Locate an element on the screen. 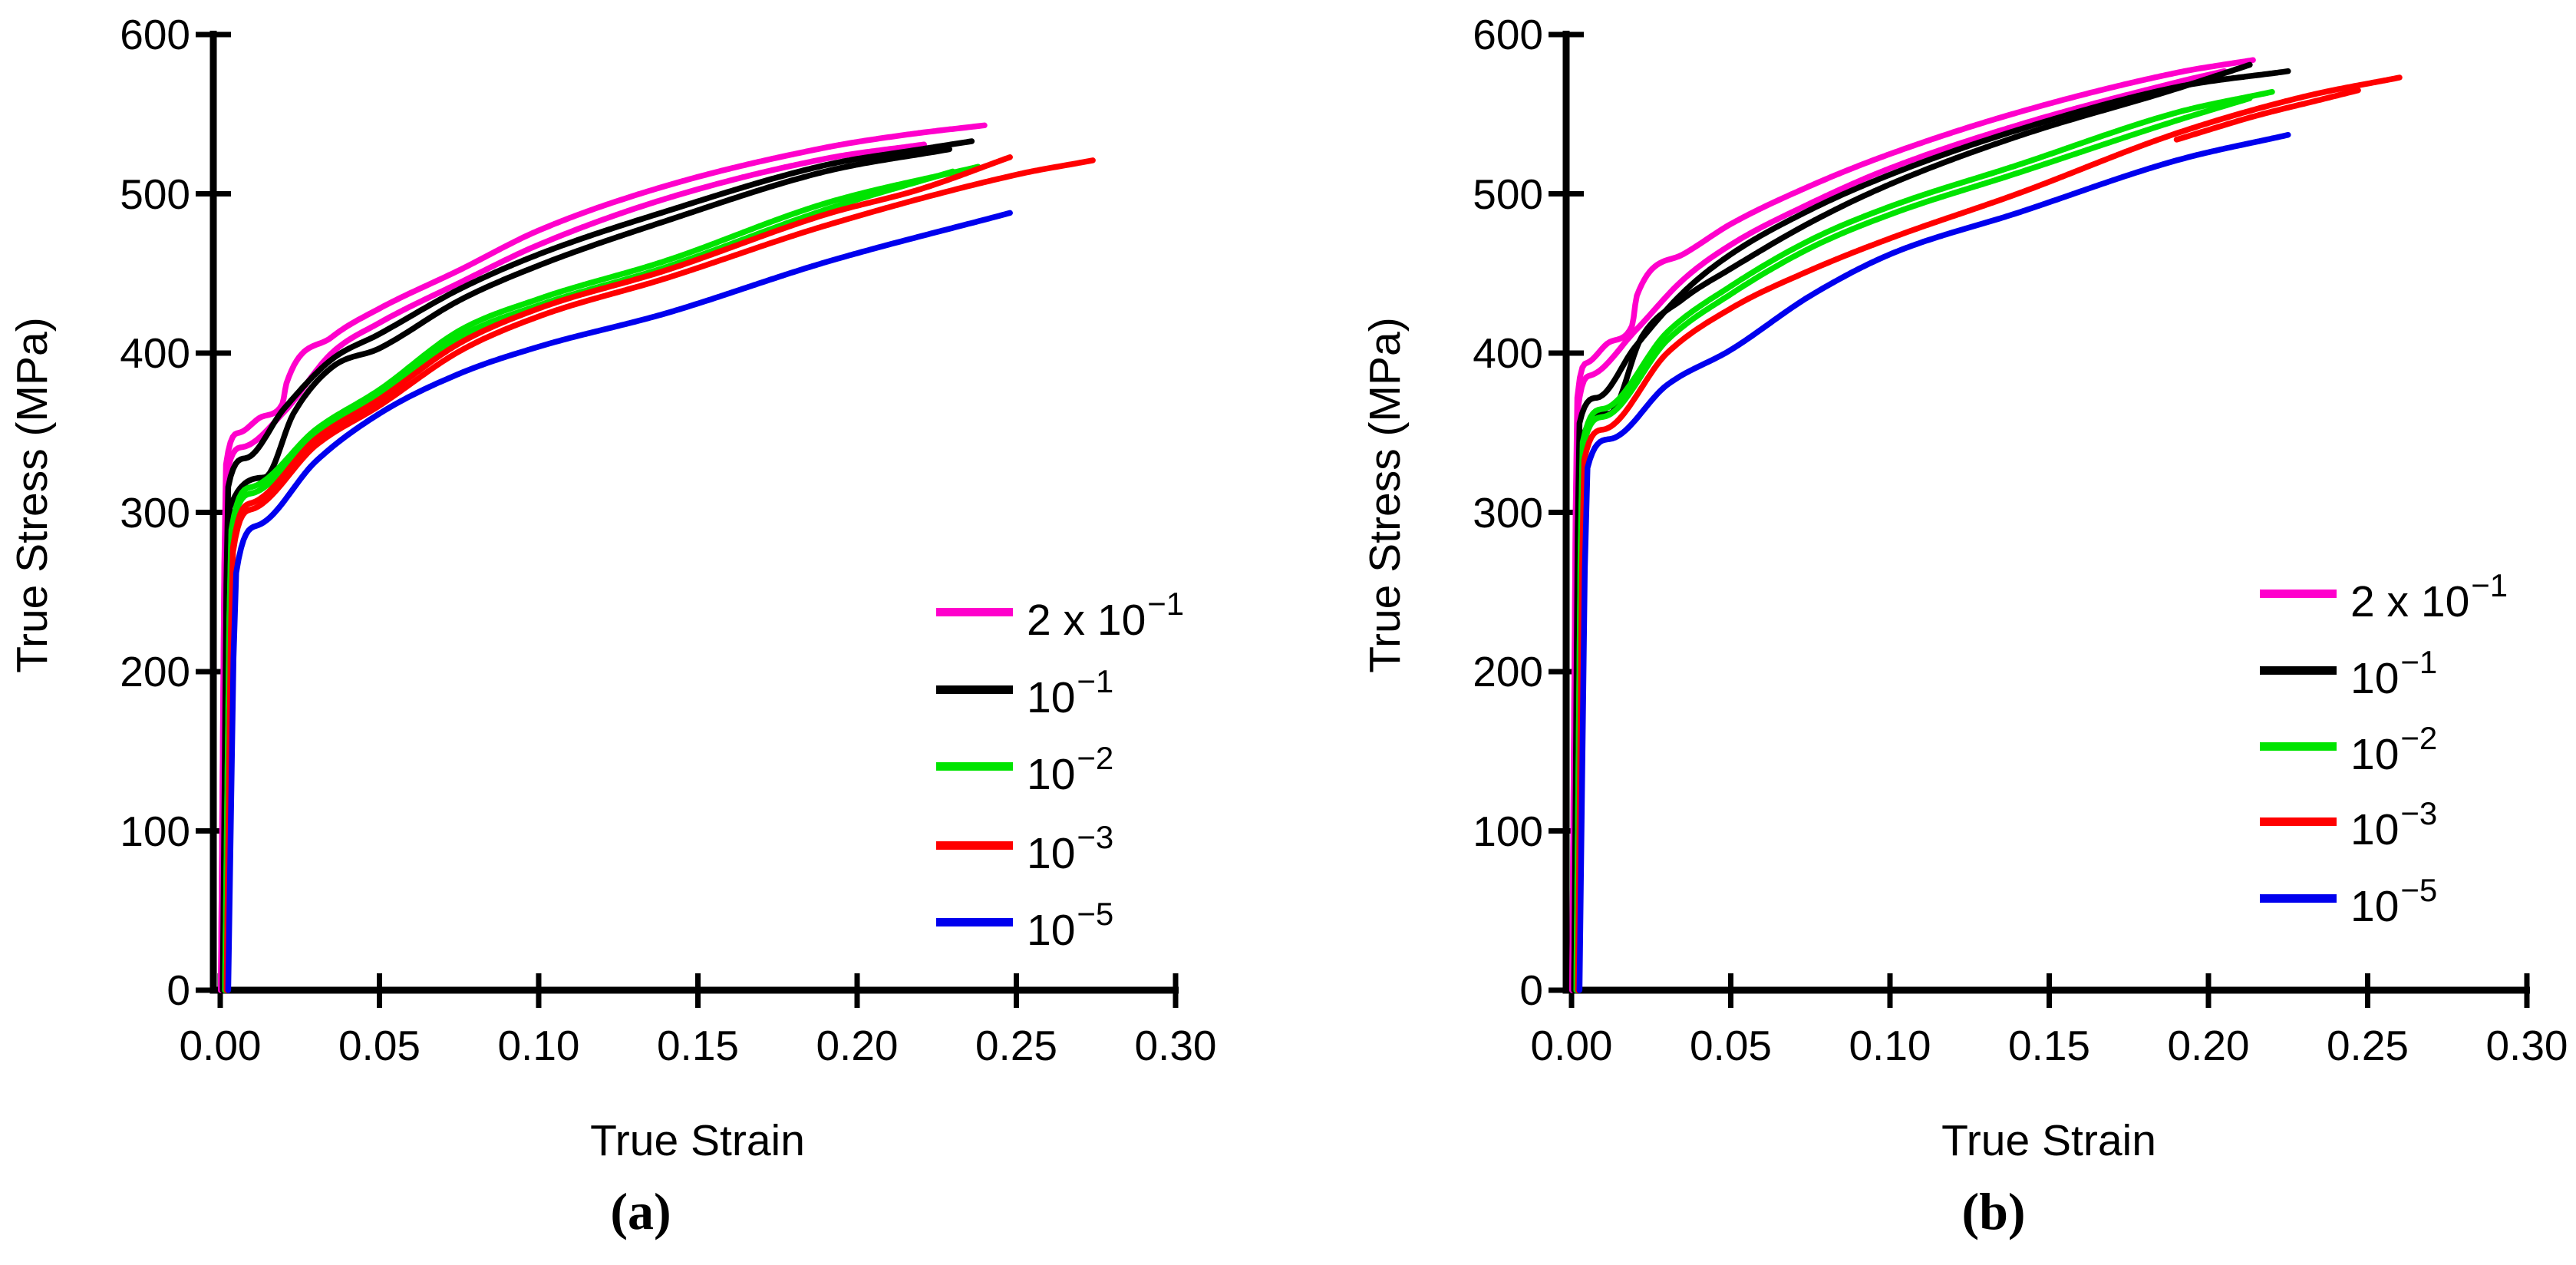  x-axis-title-b: True Strain is located at coordinates (2048, 1140).